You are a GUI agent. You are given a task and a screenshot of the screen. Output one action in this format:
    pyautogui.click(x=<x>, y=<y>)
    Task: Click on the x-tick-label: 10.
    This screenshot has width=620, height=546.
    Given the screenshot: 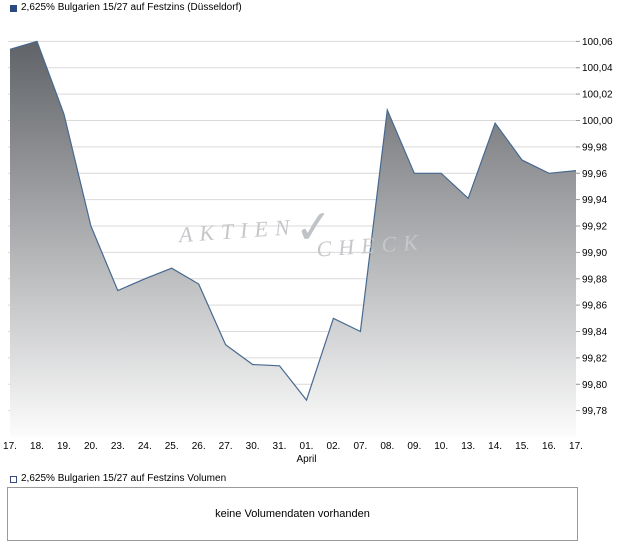 What is the action you would take?
    pyautogui.click(x=441, y=446)
    